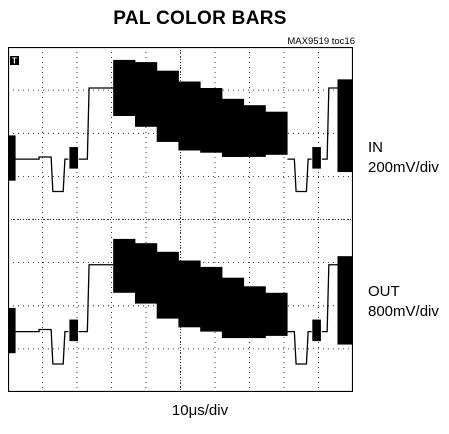 The width and height of the screenshot is (449, 434). What do you see at coordinates (403, 302) in the screenshot?
I see `out-label: OUT 800mV/div` at bounding box center [403, 302].